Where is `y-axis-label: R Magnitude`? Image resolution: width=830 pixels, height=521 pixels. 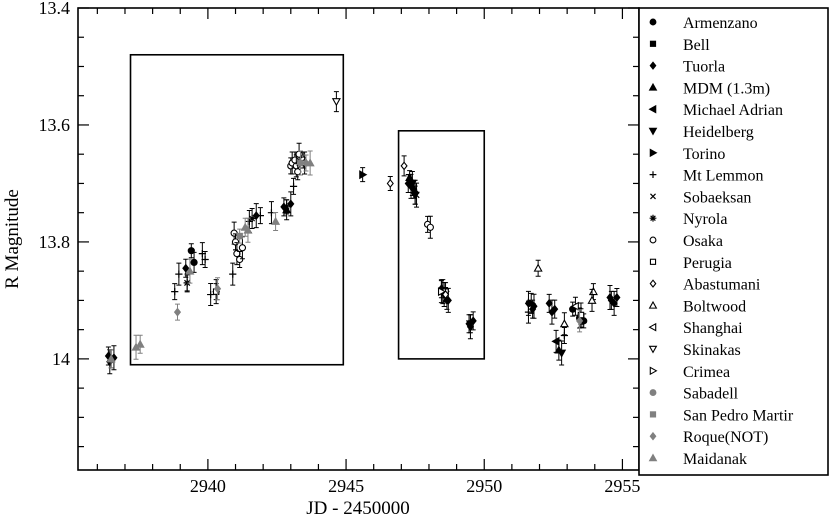 y-axis-label: R Magnitude is located at coordinates (12, 239).